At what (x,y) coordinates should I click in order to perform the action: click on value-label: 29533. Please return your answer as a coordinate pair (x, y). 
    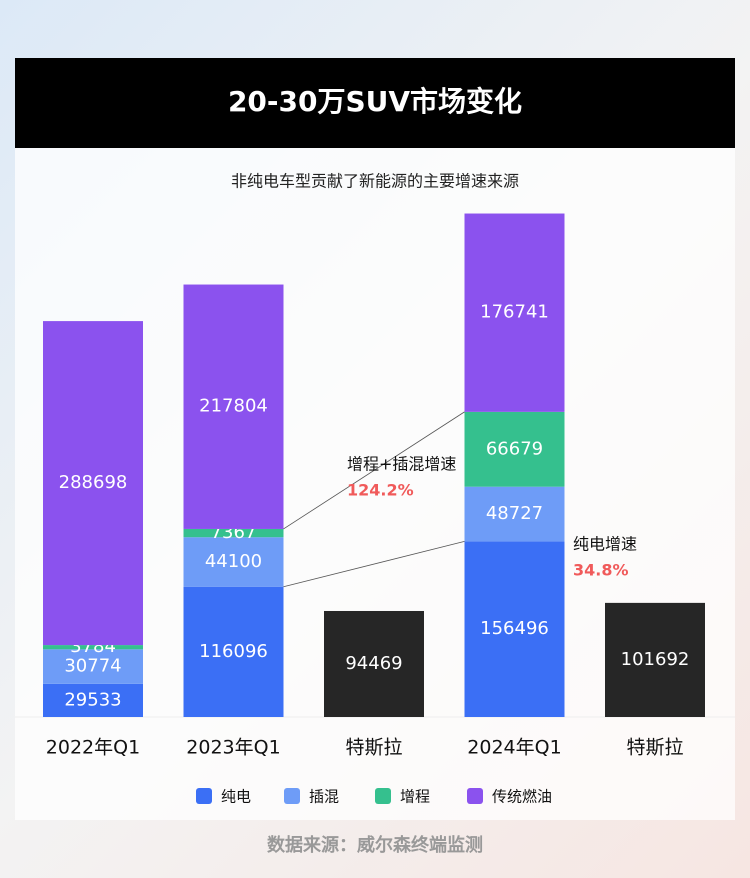
    Looking at the image, I should click on (92, 699).